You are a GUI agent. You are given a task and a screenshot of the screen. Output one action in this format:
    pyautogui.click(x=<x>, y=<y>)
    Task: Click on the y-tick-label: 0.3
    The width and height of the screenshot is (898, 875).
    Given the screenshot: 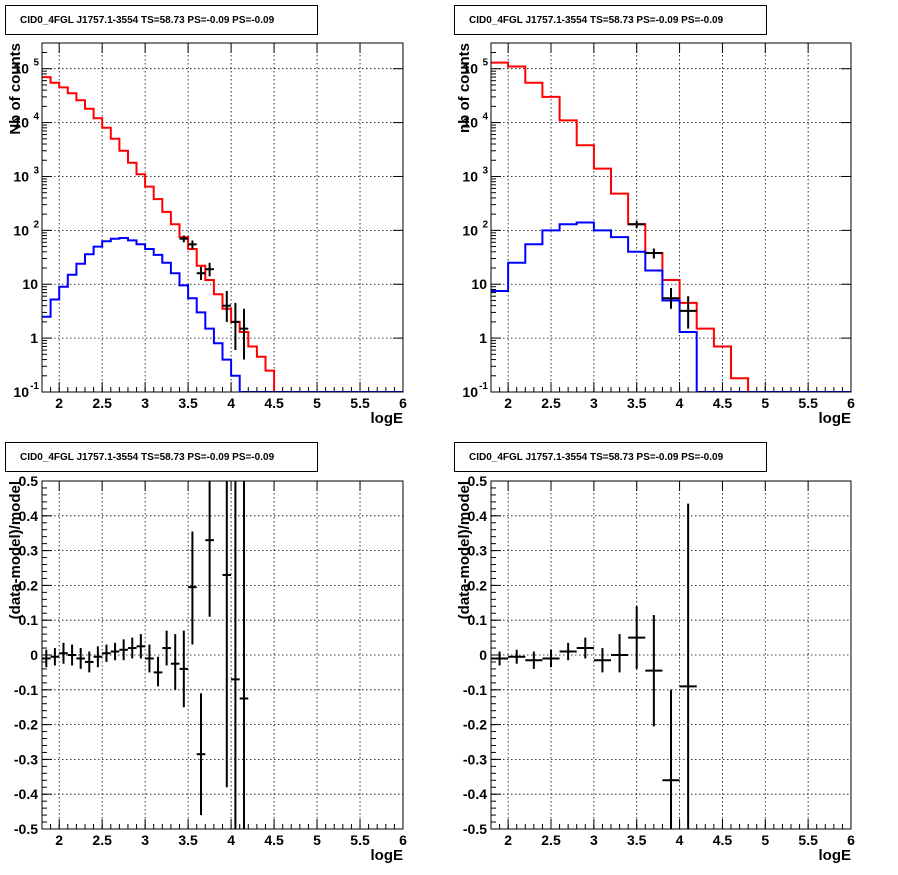 What is the action you would take?
    pyautogui.click(x=478, y=551)
    